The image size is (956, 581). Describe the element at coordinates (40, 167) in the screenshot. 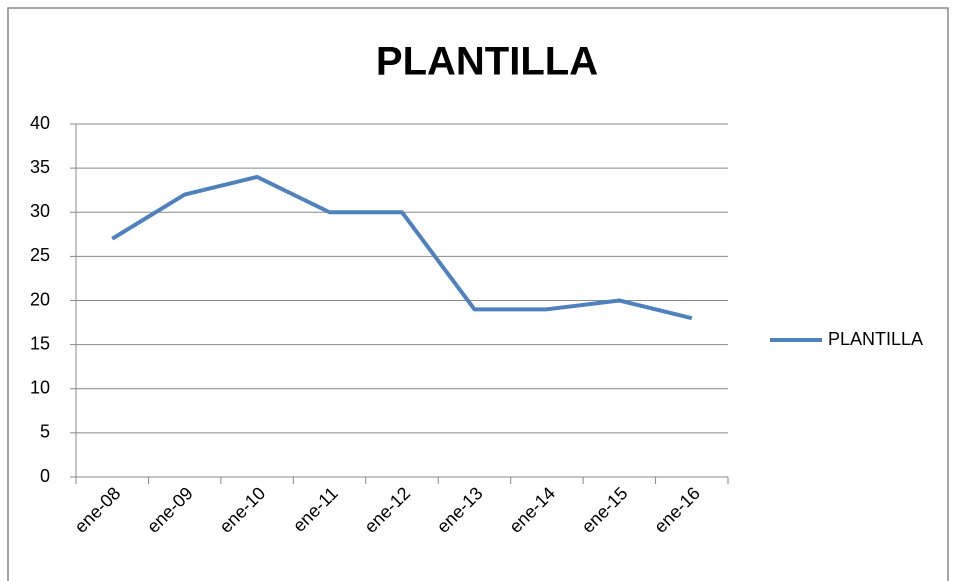

I see `y-tick-label: 35` at that location.